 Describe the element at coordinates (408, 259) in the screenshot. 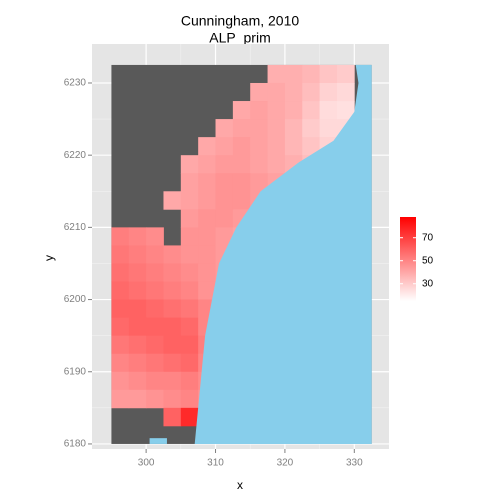

I see `colorbar` at that location.